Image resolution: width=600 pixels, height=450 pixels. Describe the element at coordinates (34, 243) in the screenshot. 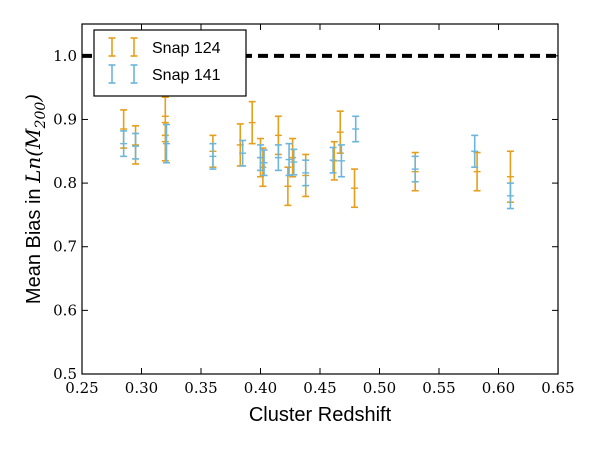

I see `y-axis-label-prefix: Mean Bias in` at that location.